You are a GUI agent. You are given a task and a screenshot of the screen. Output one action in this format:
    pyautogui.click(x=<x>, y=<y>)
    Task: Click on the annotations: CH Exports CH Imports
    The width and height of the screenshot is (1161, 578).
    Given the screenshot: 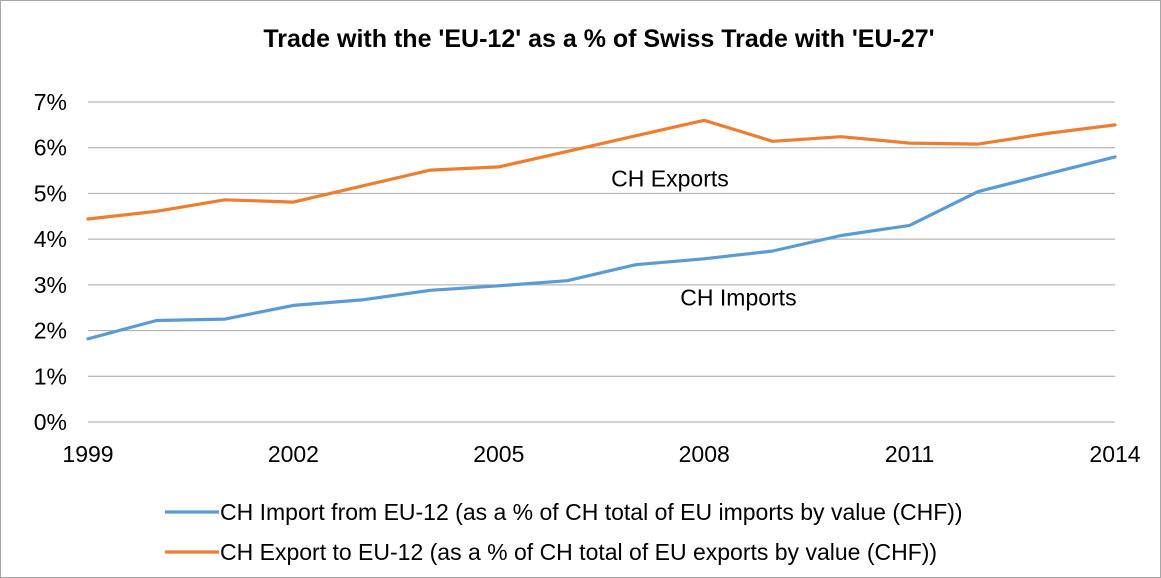 What is the action you would take?
    pyautogui.click(x=703, y=238)
    